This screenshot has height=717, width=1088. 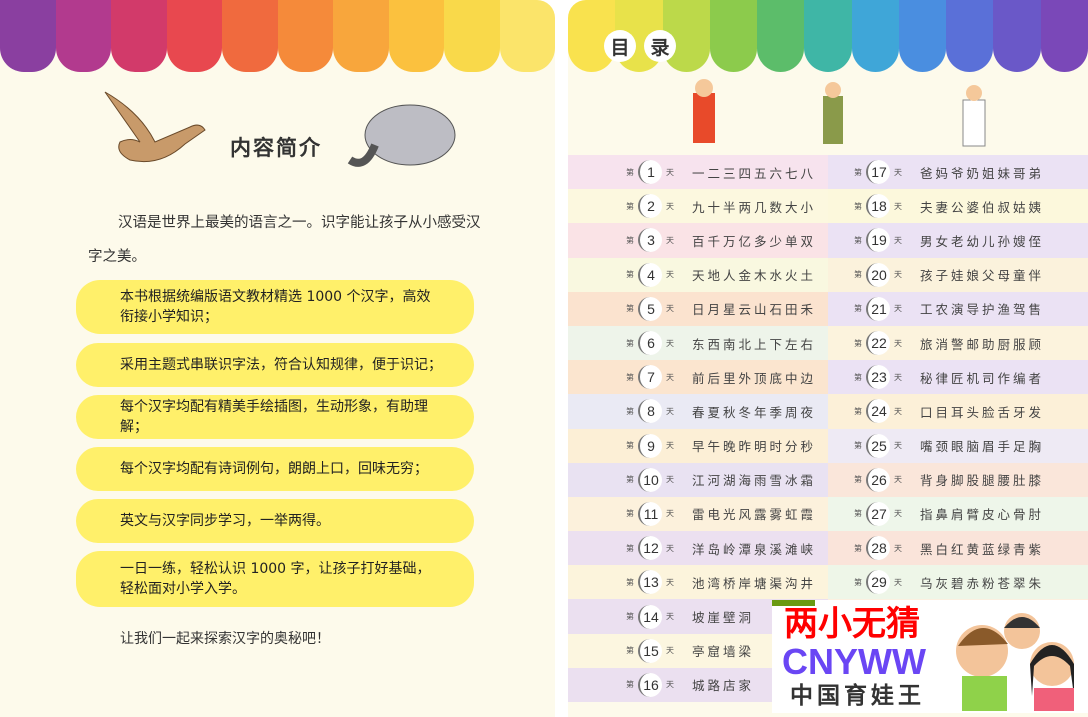 I want to click on day-number-badge: 26, so click(x=878, y=479).